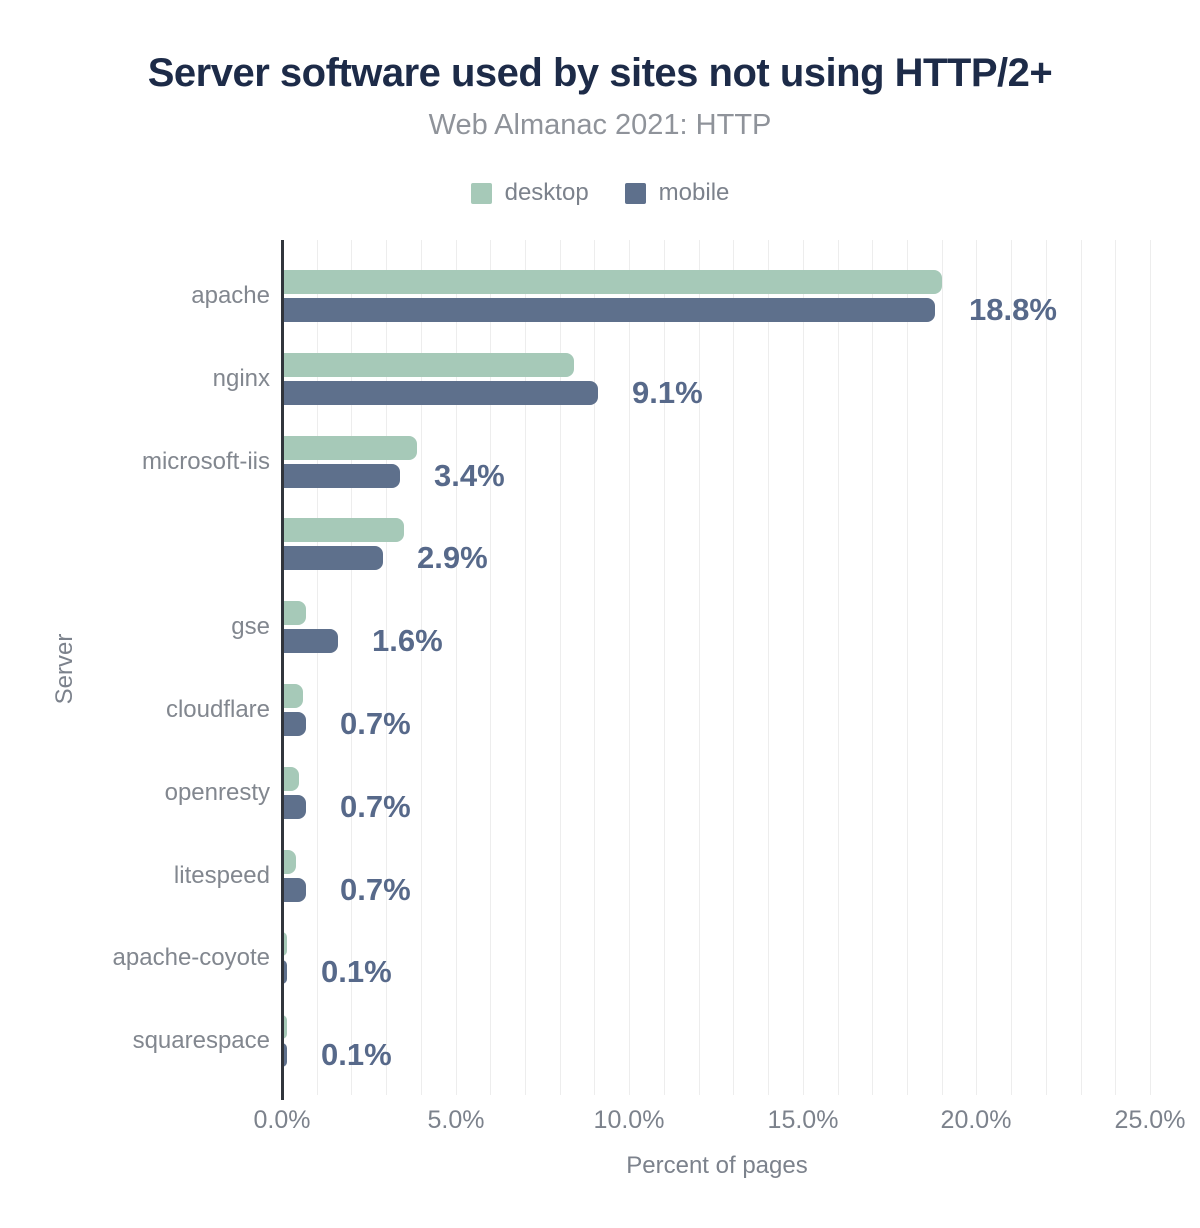  What do you see at coordinates (600, 125) in the screenshot?
I see `chart-subtitle: Web Almanac 2021: HTTP` at bounding box center [600, 125].